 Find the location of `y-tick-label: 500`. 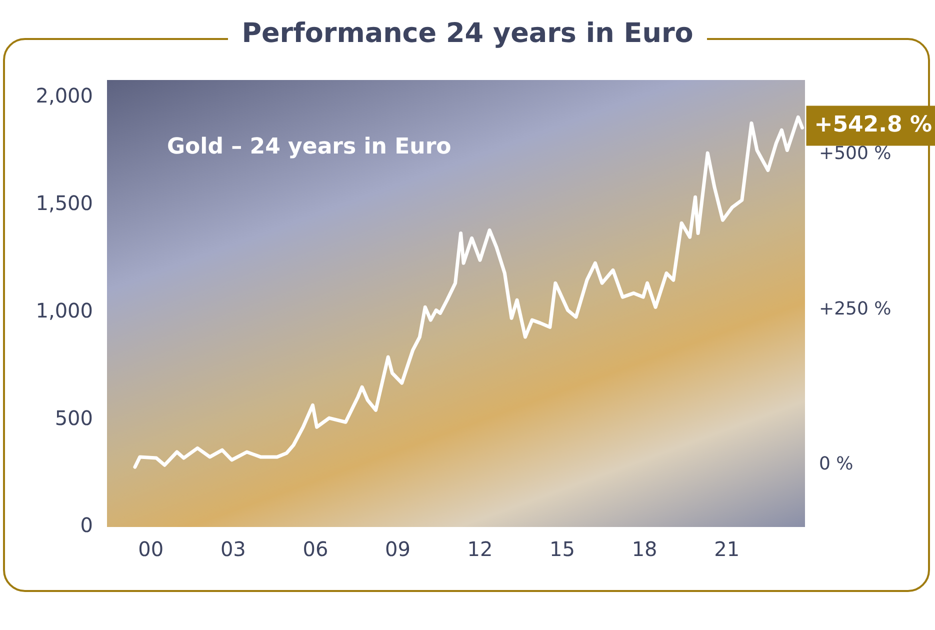

y-tick-label: 500 is located at coordinates (73, 418).